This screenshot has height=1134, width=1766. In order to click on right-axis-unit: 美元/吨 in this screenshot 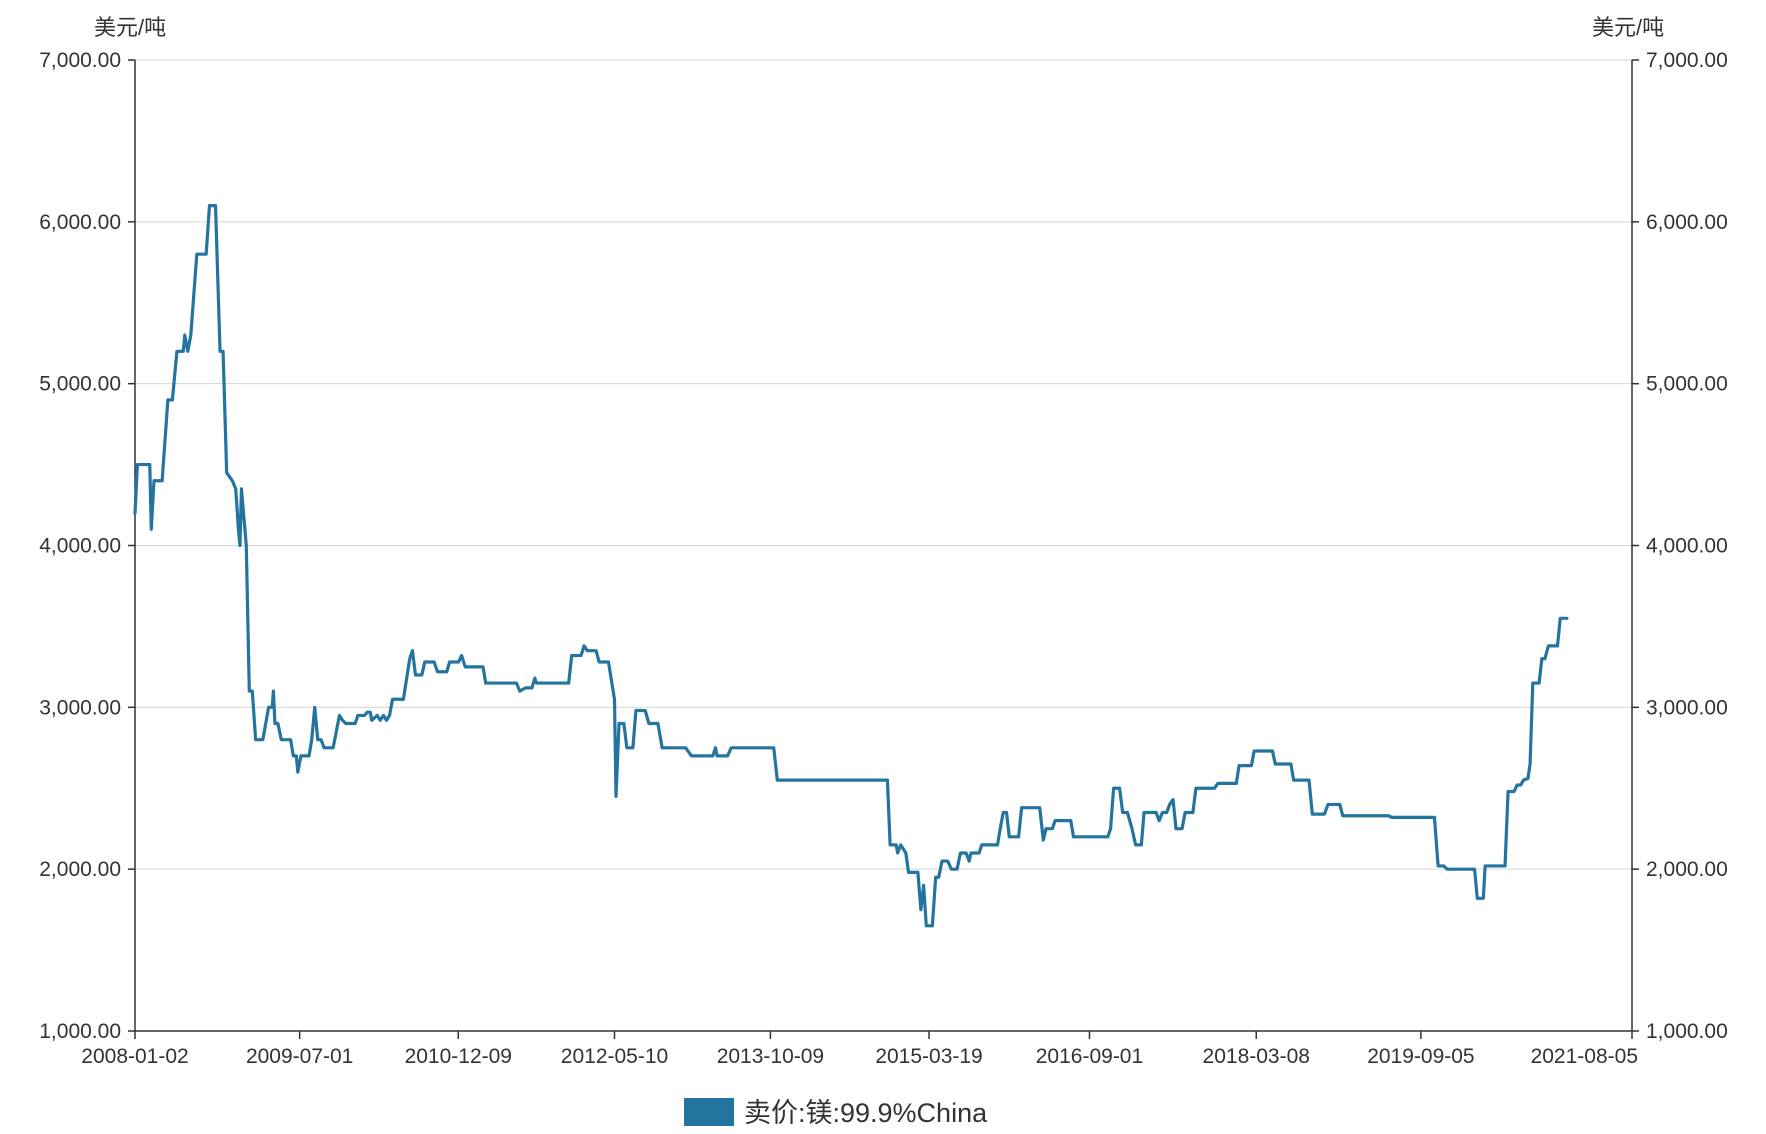, I will do `click(1628, 27)`.